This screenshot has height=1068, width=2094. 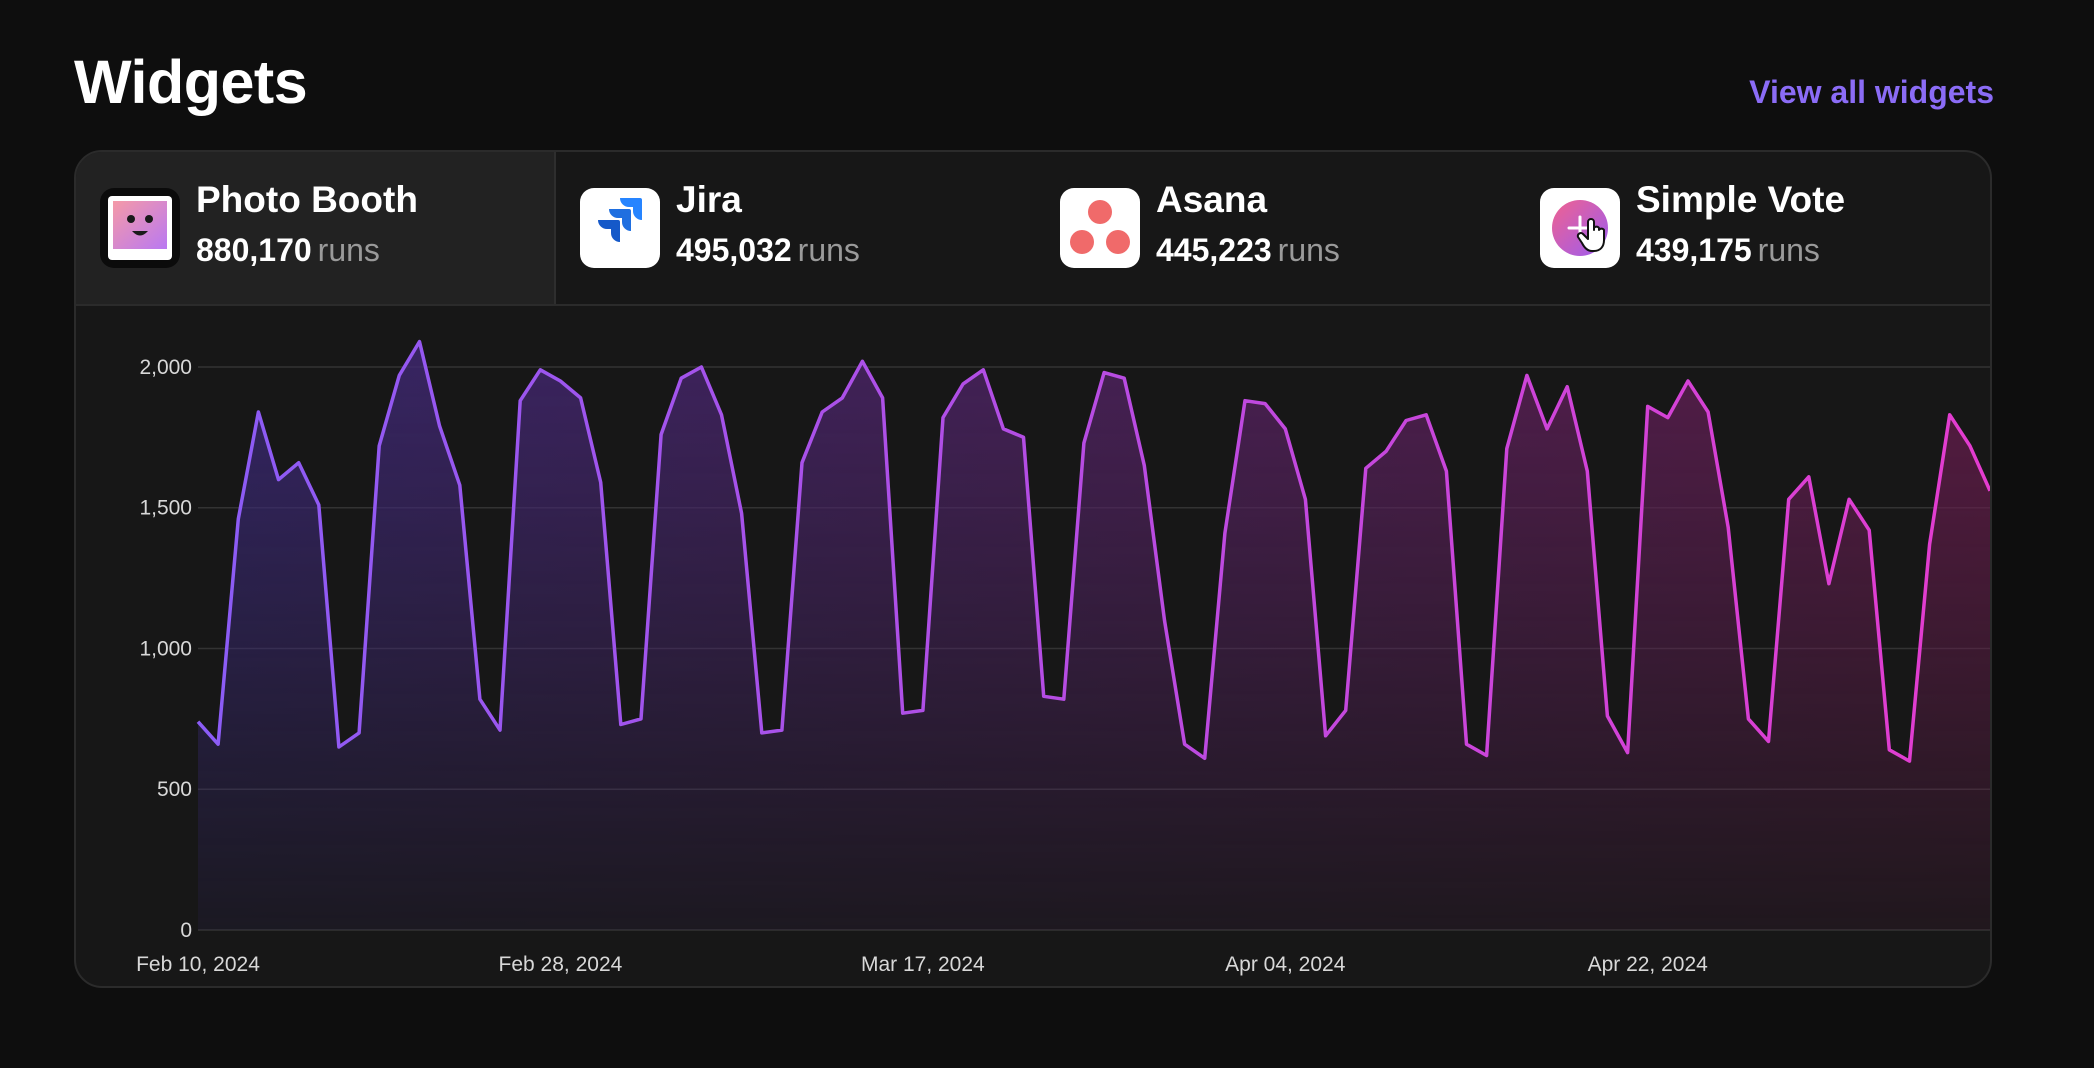 I want to click on tab-text: Photo Booth 880,170 runs, so click(x=307, y=225).